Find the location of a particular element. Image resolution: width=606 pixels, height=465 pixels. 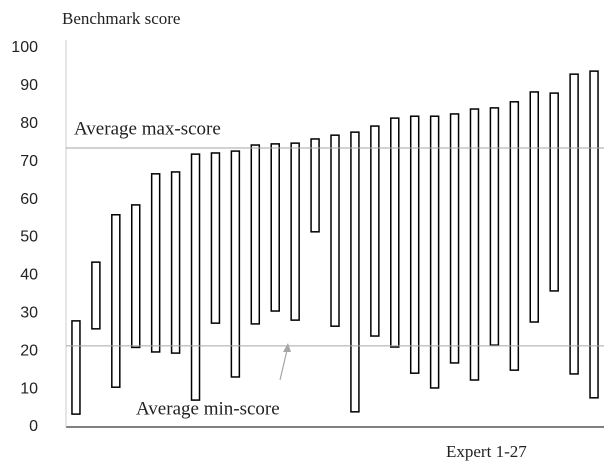

chart-title: Benchmark score is located at coordinates (121, 18).